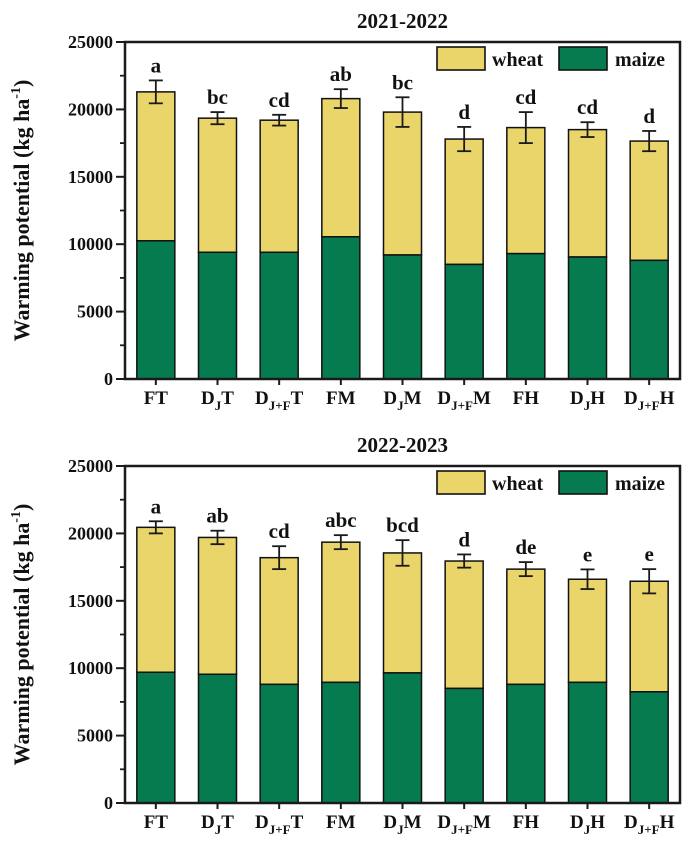  What do you see at coordinates (649, 116) in the screenshot?
I see `sig-letter-8: d` at bounding box center [649, 116].